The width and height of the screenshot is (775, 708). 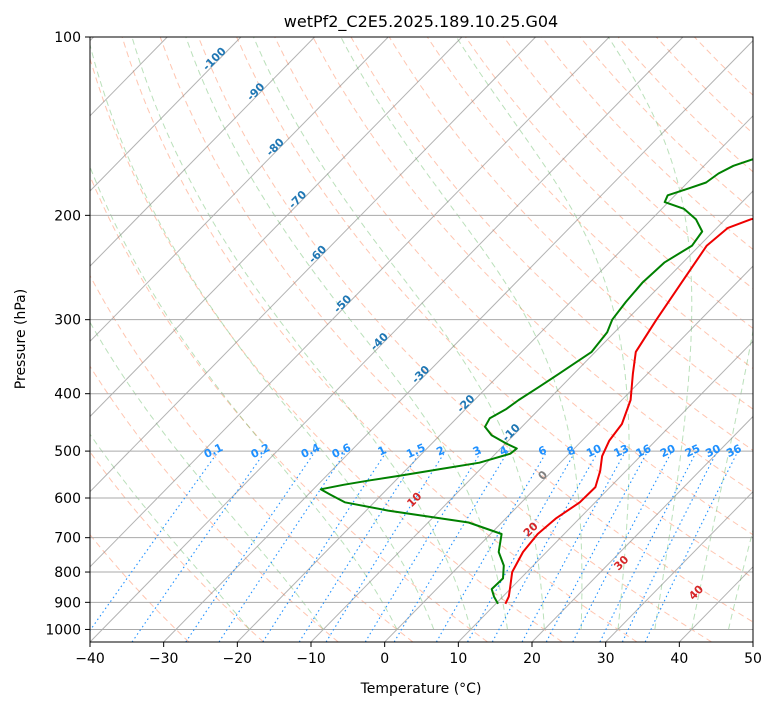 I want to click on y-tick-label: 200, so click(x=67, y=216).